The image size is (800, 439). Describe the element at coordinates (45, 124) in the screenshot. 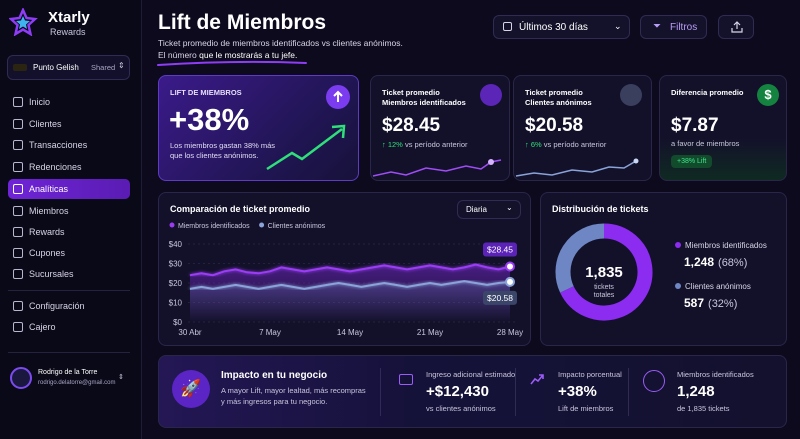

I see `nav-label: Clientes` at that location.